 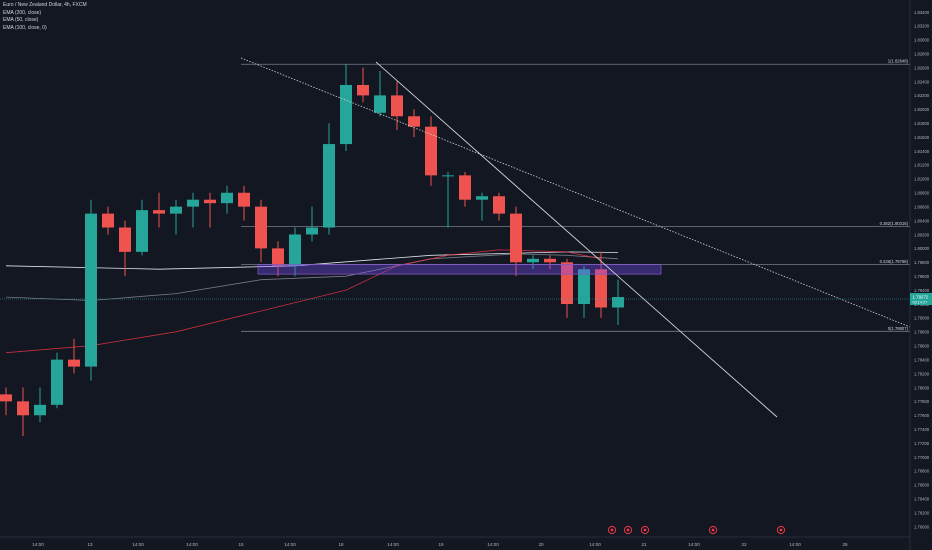 I want to click on y-tick-label: 1.80000, so click(x=922, y=248).